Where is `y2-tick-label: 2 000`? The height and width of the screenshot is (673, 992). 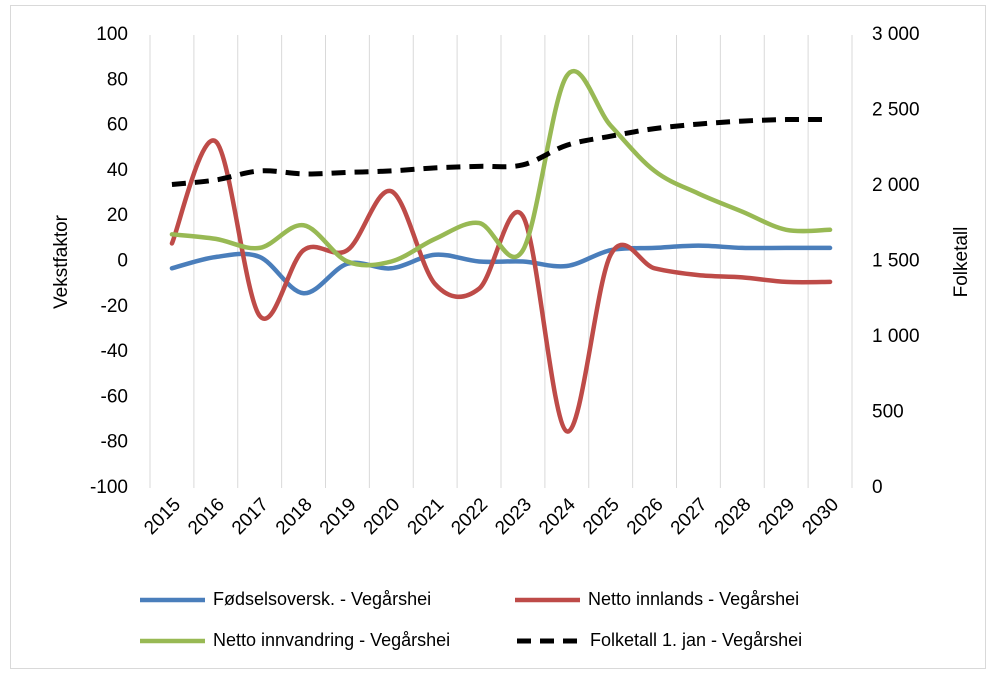 y2-tick-label: 2 000 is located at coordinates (896, 185).